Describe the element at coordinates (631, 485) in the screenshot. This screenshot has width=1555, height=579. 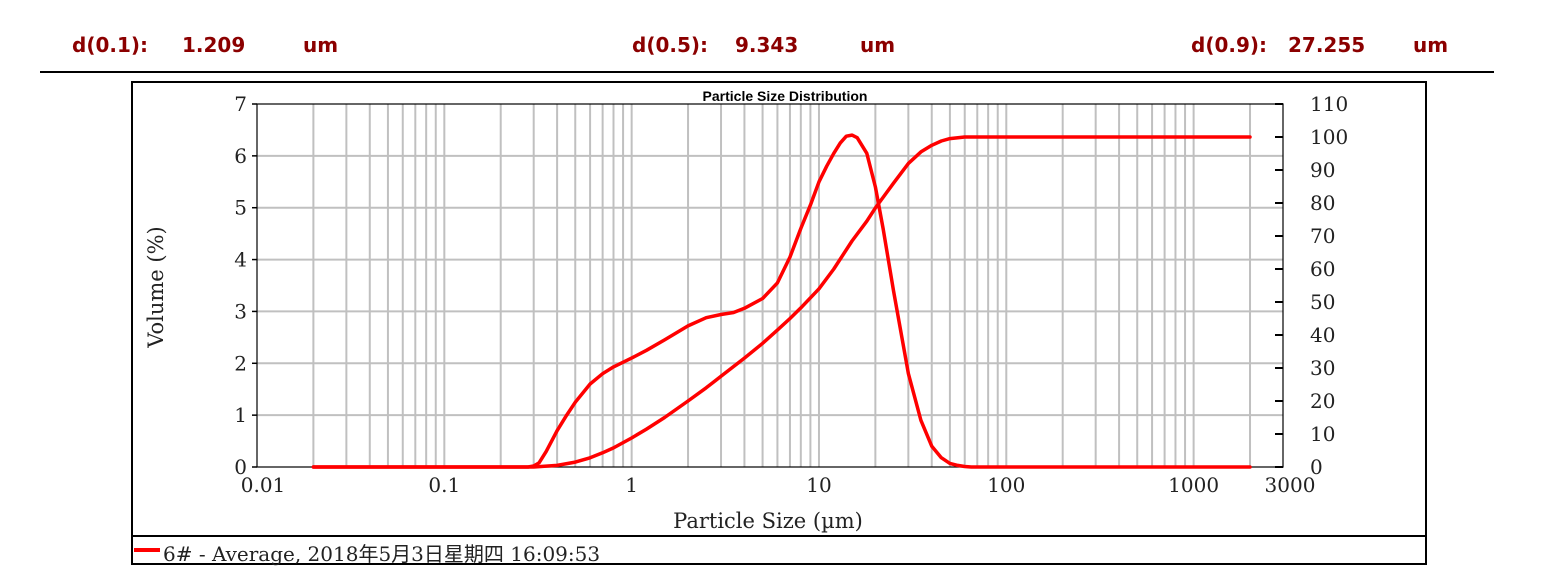
I see `x-tick-label: 1` at that location.